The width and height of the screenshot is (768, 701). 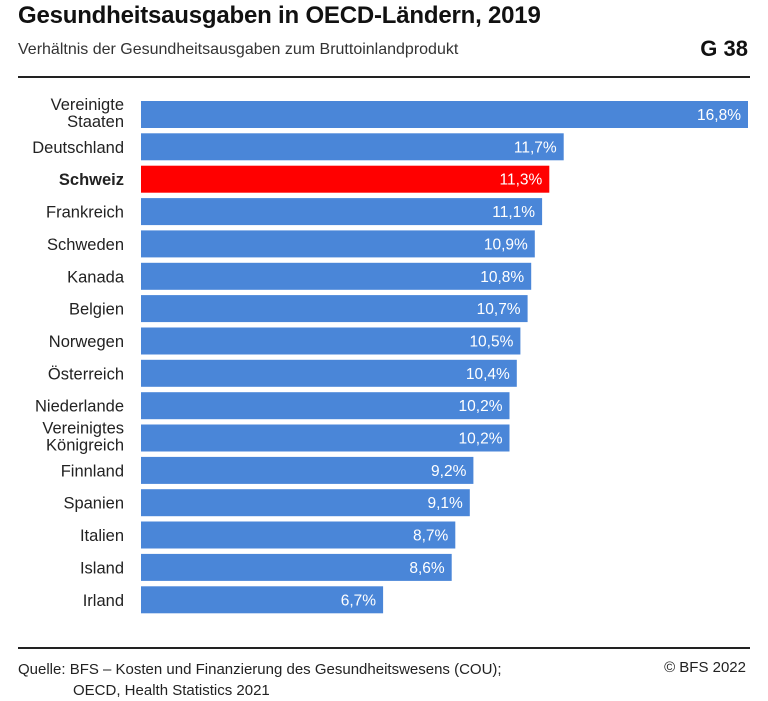 I want to click on category-label-vereinigtes-koenigreich: Vereinigtes Königreich, so click(x=83, y=437).